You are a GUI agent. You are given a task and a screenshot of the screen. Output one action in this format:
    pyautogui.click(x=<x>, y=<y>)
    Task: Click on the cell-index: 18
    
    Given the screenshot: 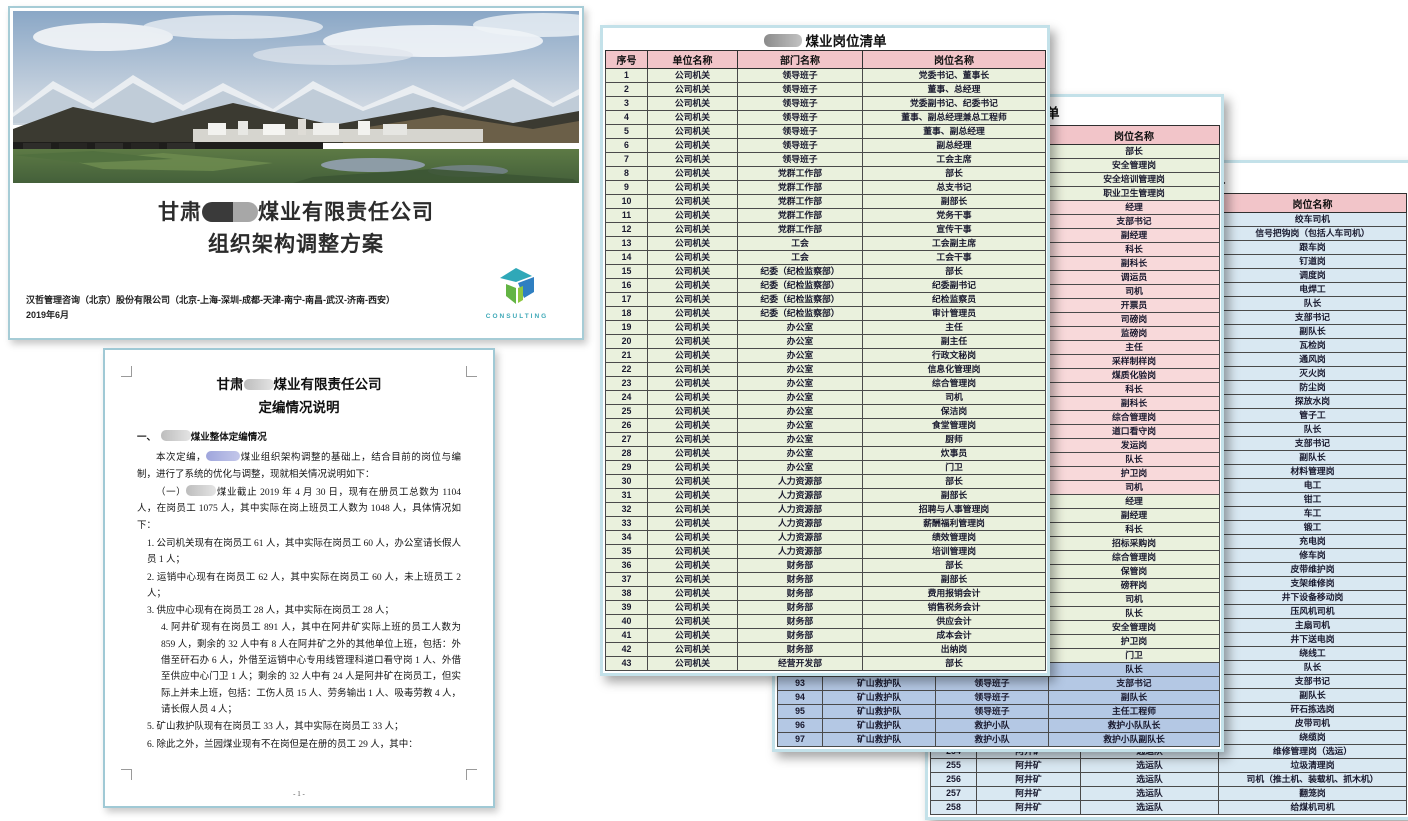 What is the action you would take?
    pyautogui.click(x=626, y=313)
    